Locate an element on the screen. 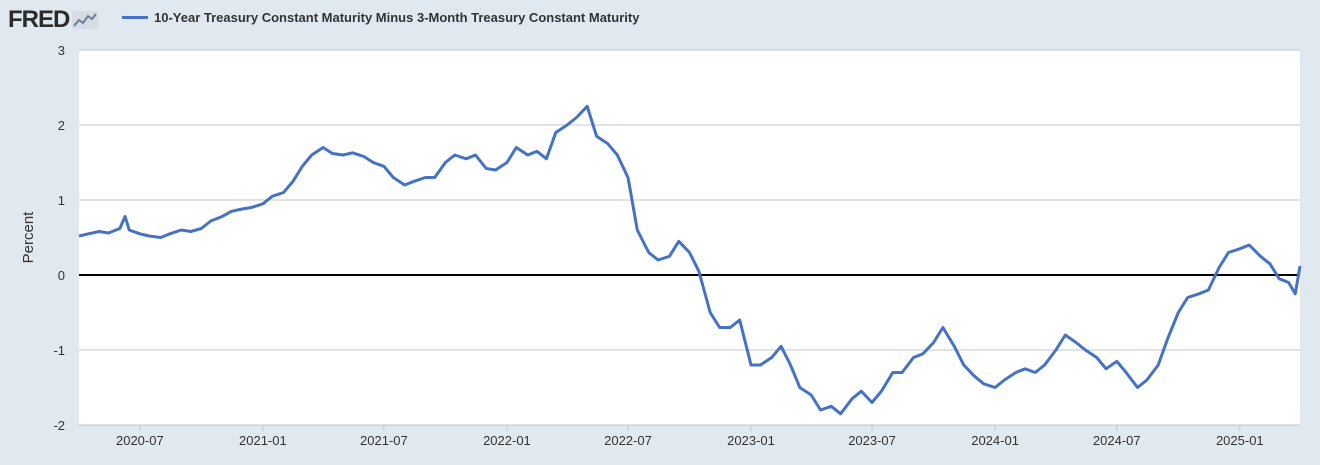 This screenshot has height=465, width=1320. x-tick-label: 2023-01 is located at coordinates (751, 440).